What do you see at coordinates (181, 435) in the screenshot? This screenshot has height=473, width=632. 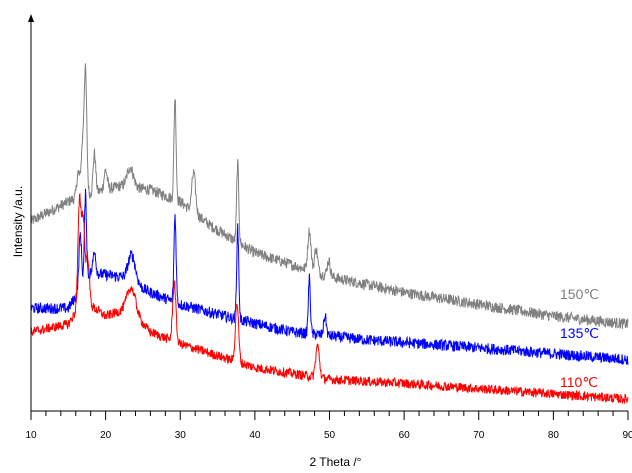 I see `x-tick-label: 30` at bounding box center [181, 435].